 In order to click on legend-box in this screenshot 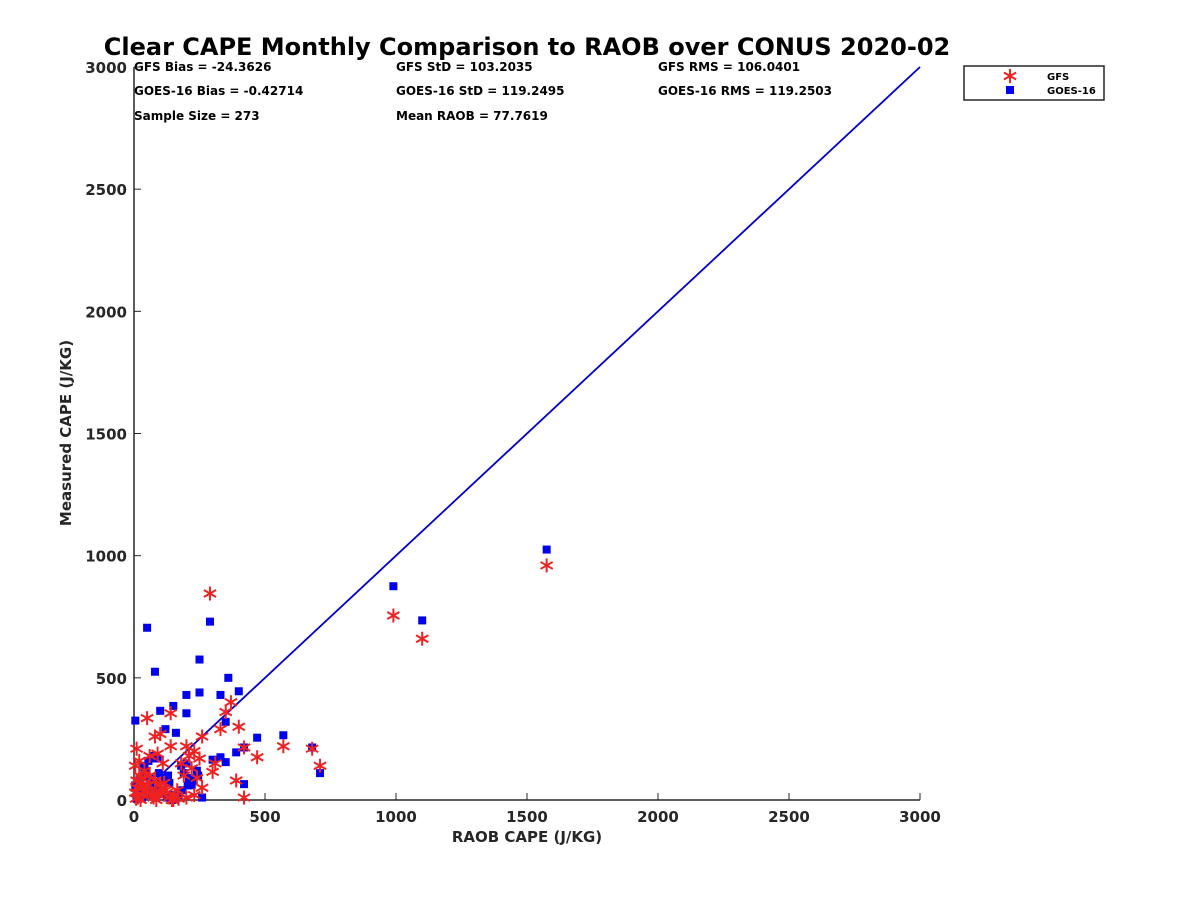, I will do `click(1034, 83)`.